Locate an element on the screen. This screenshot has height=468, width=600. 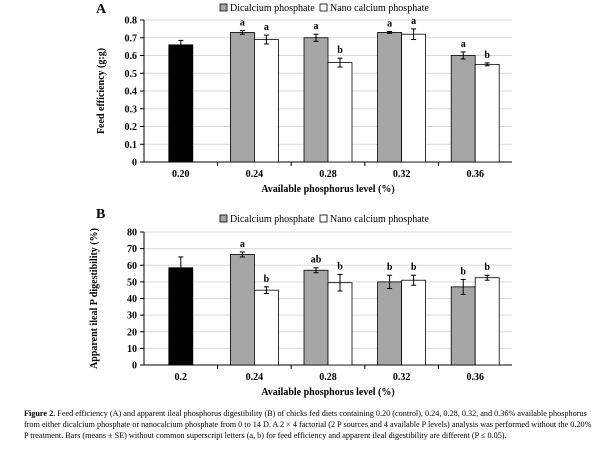
data-label: ab is located at coordinates (316, 260).